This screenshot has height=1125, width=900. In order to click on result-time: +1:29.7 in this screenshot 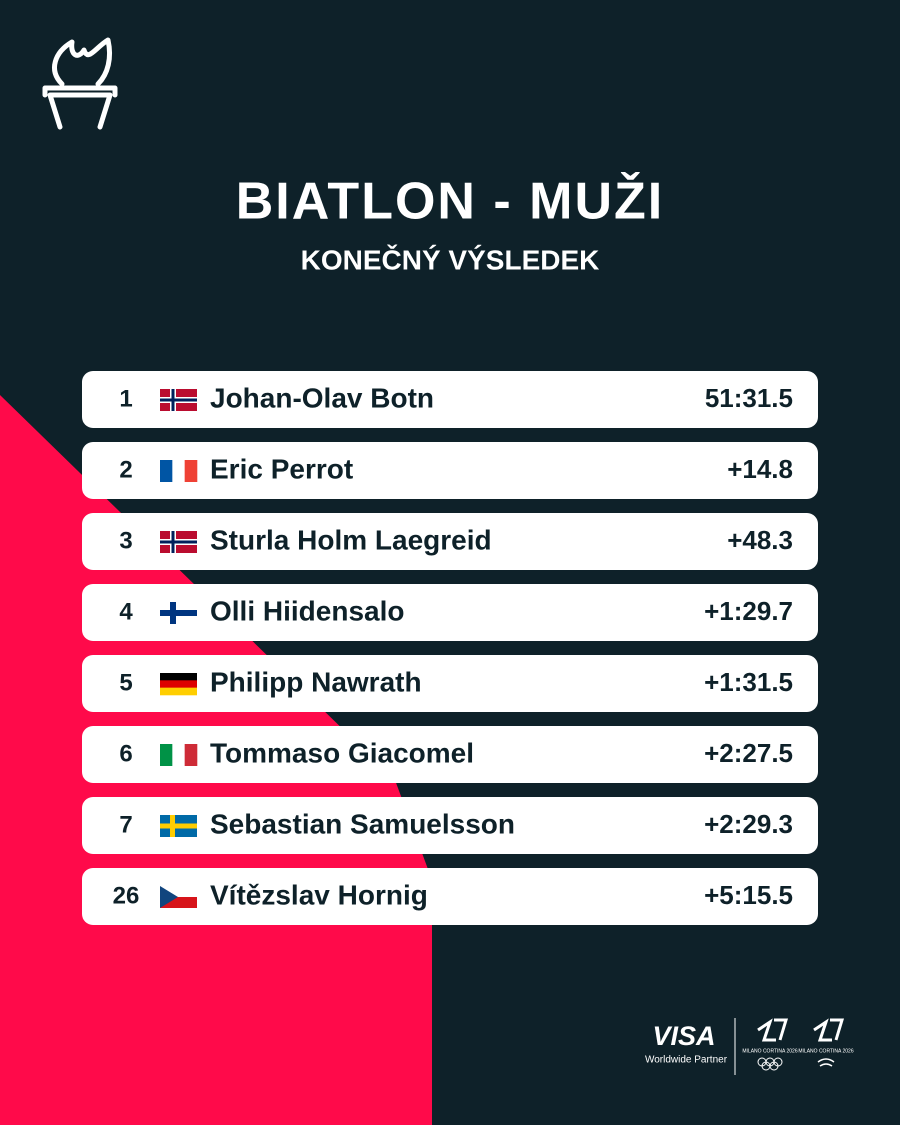, I will do `click(748, 611)`.